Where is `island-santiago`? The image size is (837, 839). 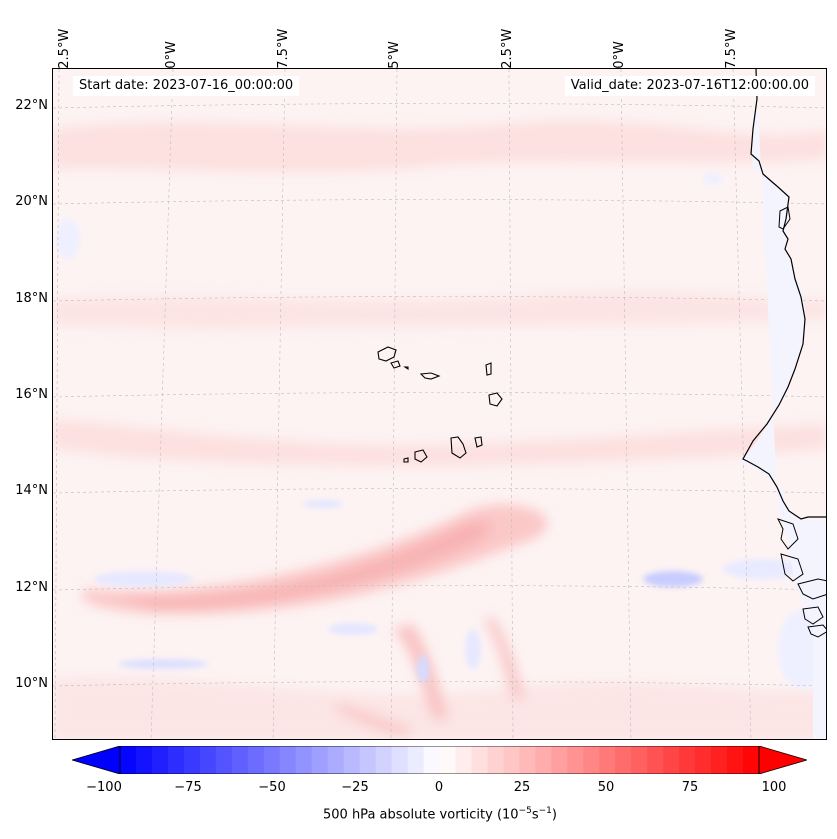 island-santiago is located at coordinates (458, 447).